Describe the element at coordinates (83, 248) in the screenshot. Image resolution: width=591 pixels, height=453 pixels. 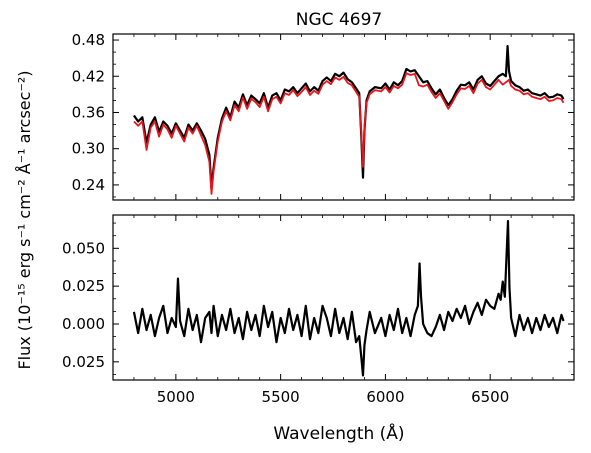
I see `bottom-ytick-label-3: 0.050` at that location.